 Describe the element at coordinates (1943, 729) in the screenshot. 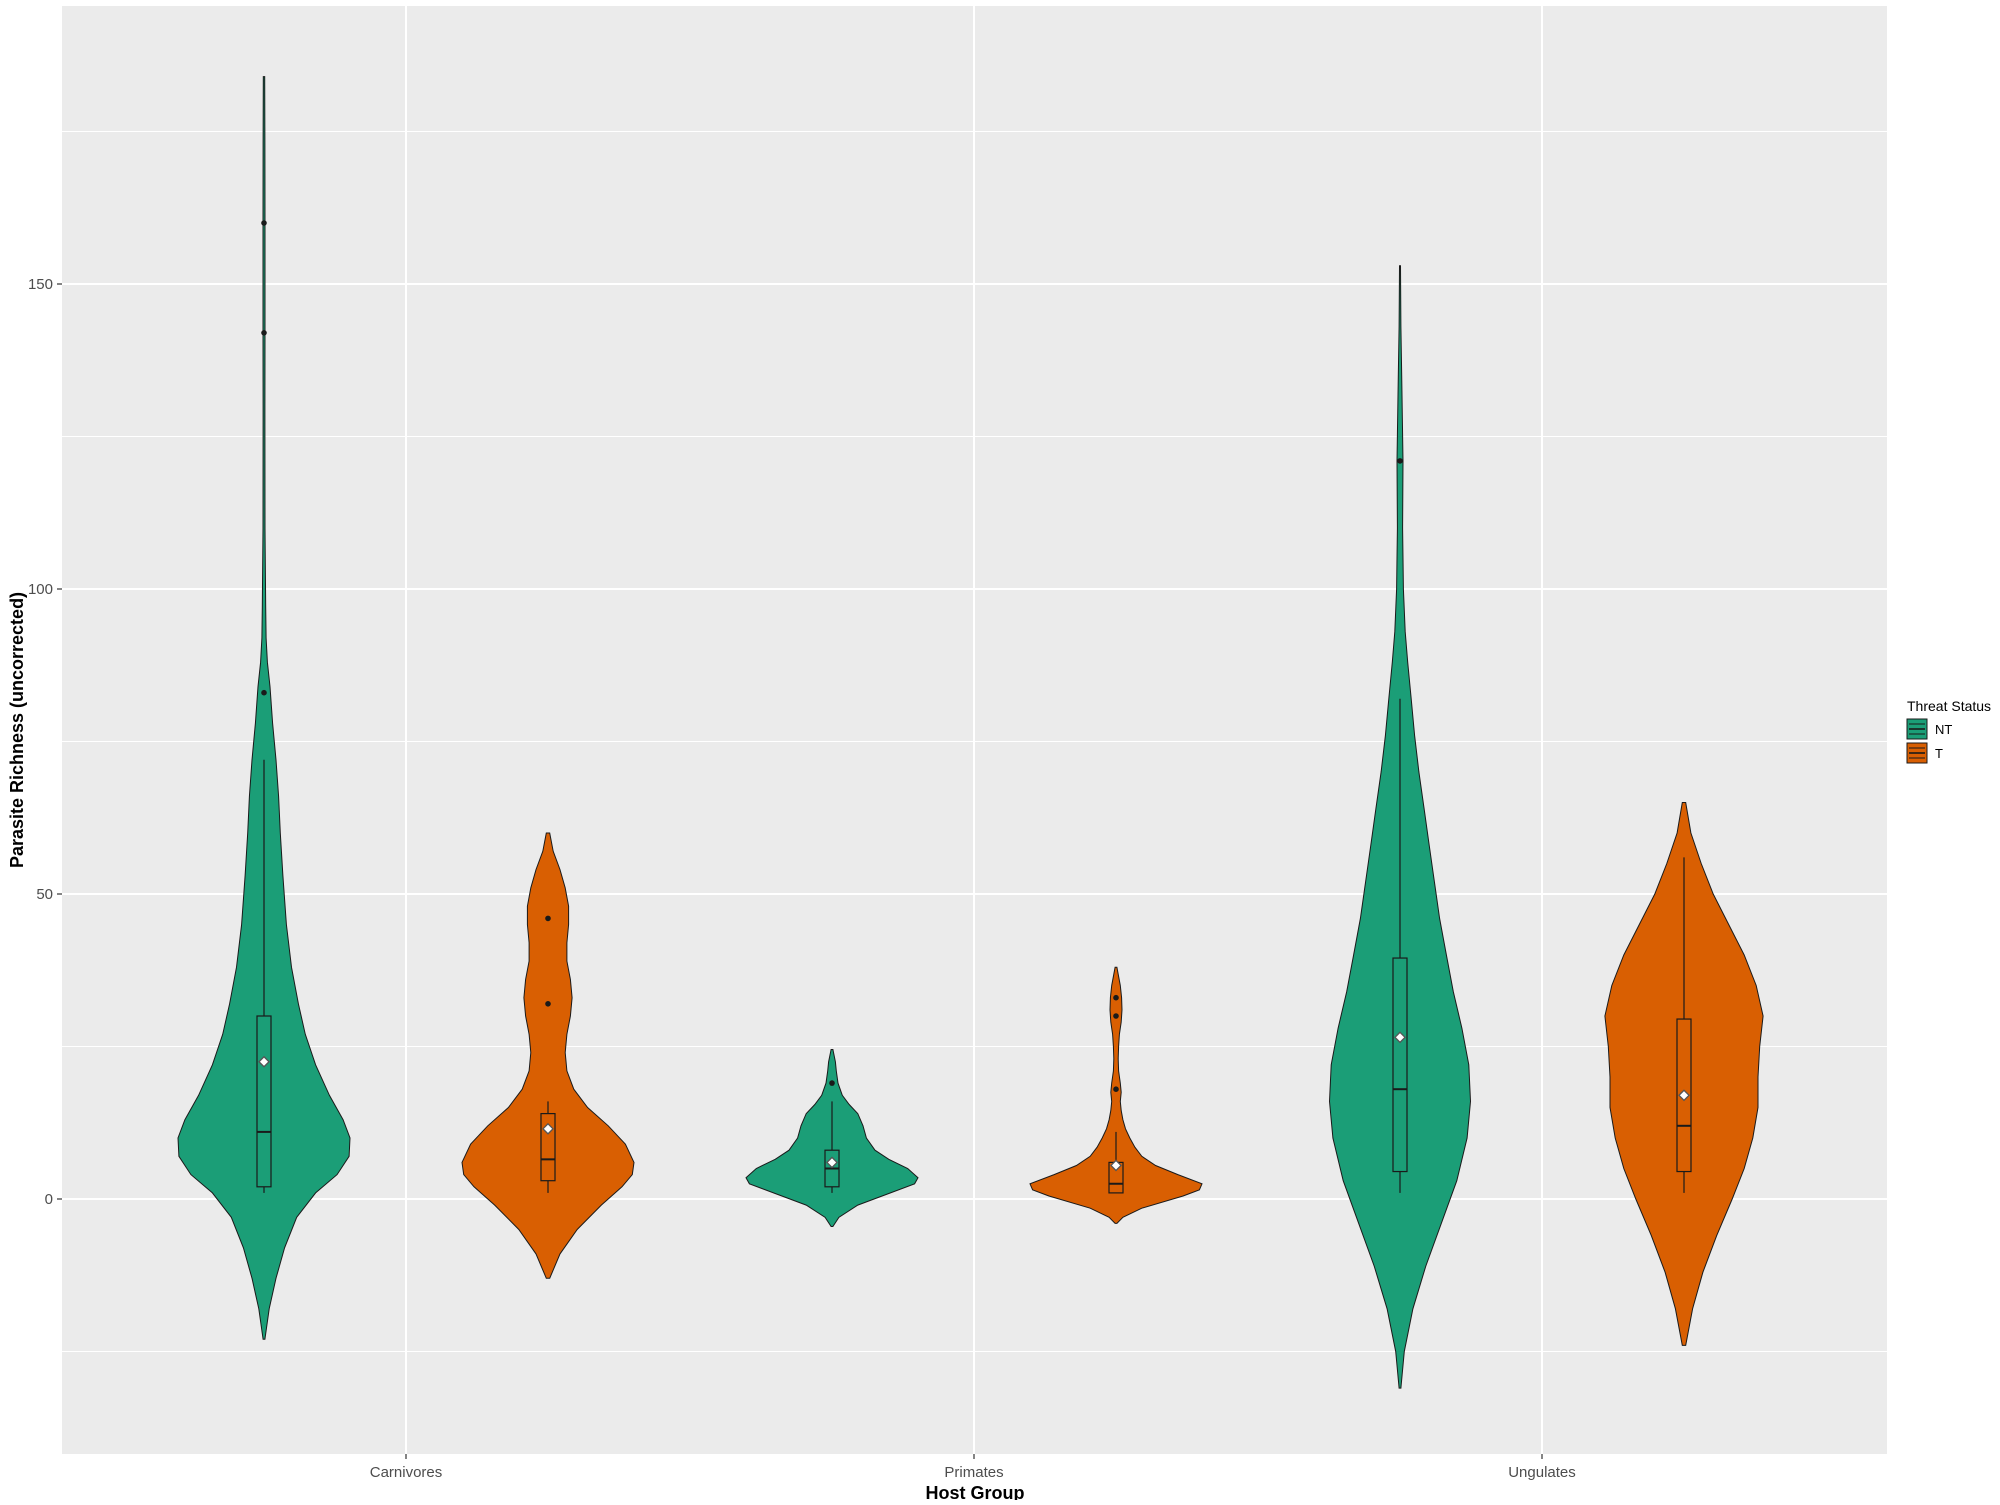

I see `legend-label-NT: NT` at that location.